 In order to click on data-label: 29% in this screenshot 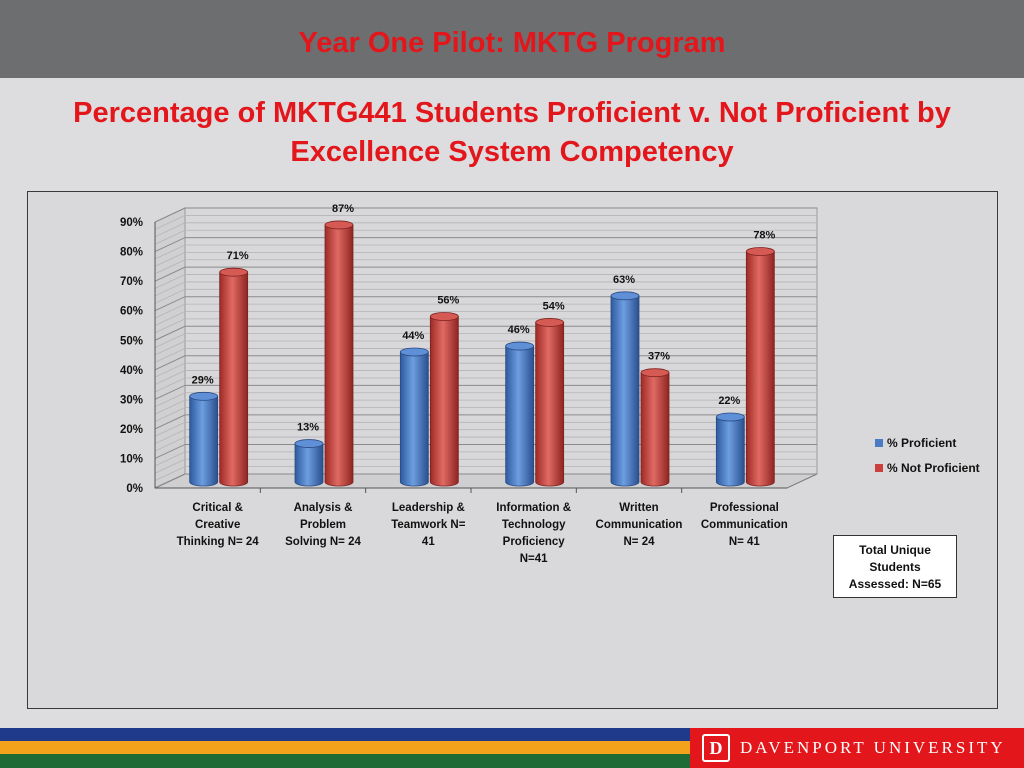, I will do `click(203, 380)`.